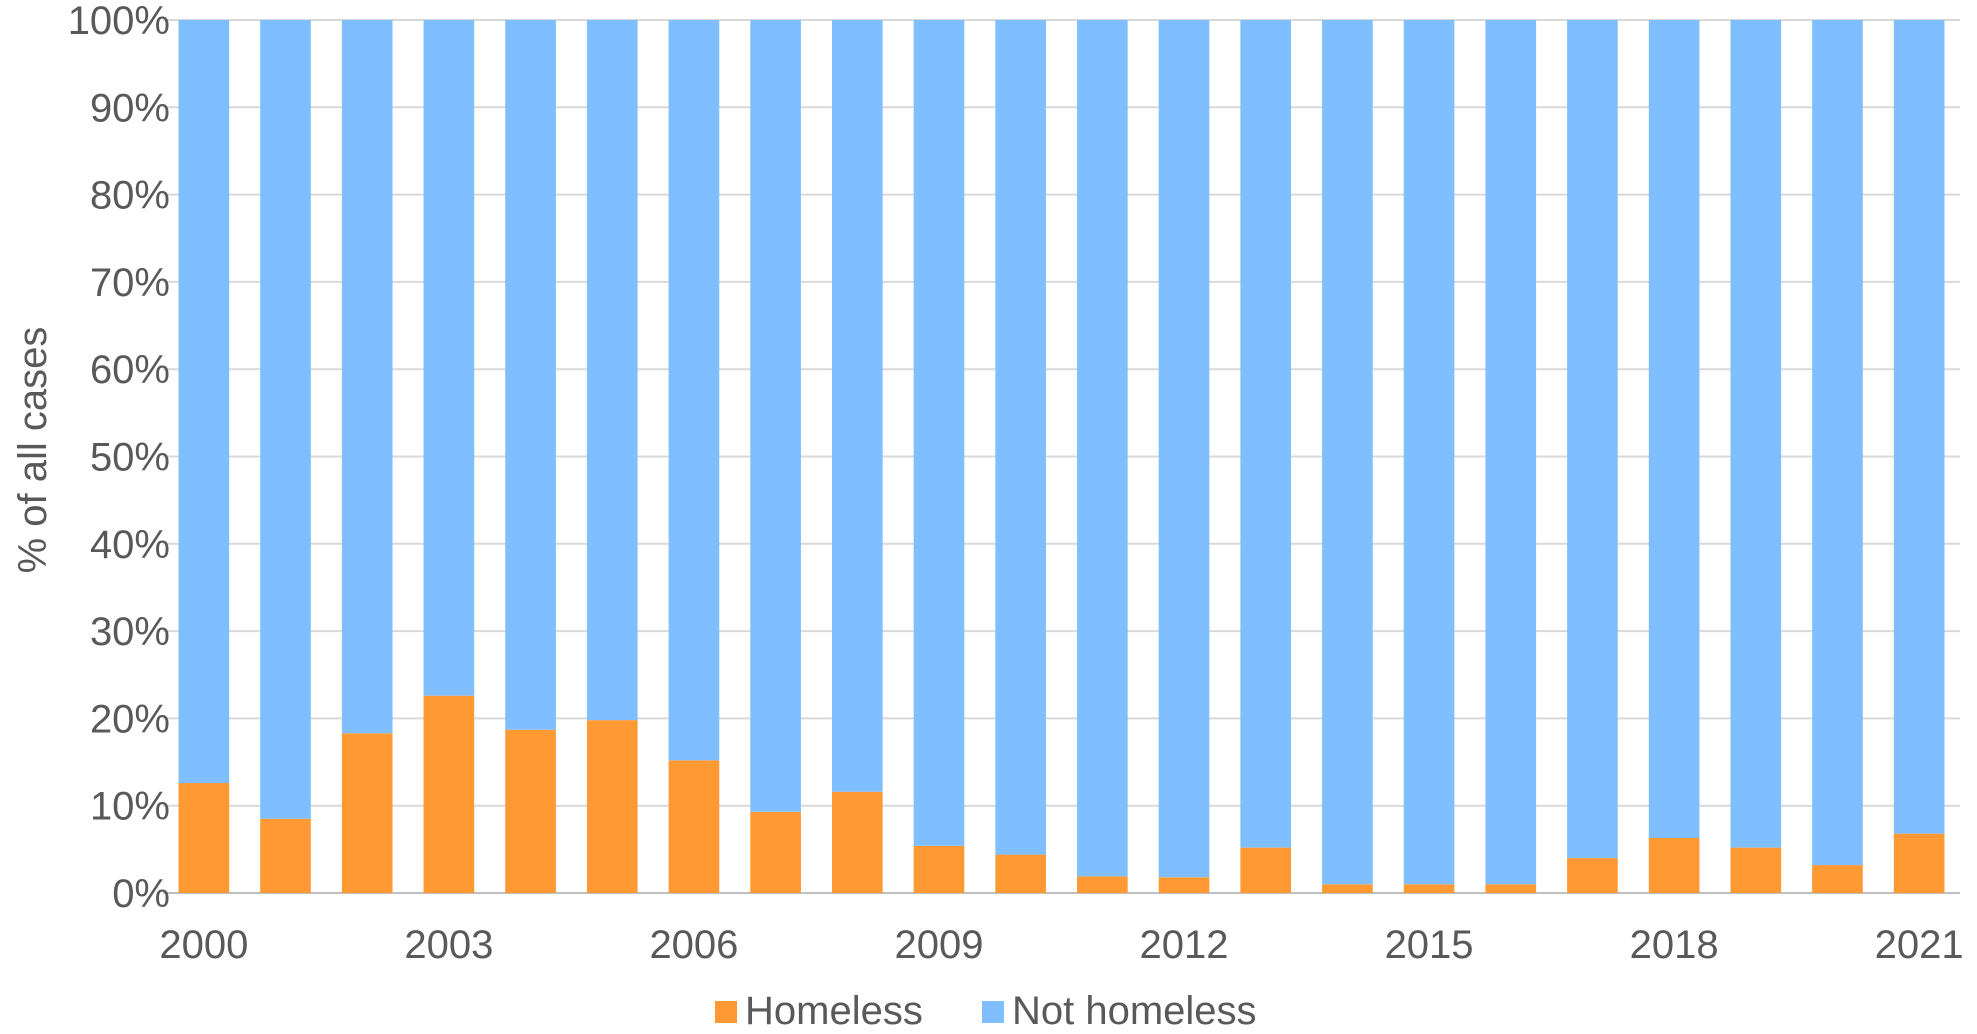  What do you see at coordinates (1919, 863) in the screenshot?
I see `bar-homeless-2021` at bounding box center [1919, 863].